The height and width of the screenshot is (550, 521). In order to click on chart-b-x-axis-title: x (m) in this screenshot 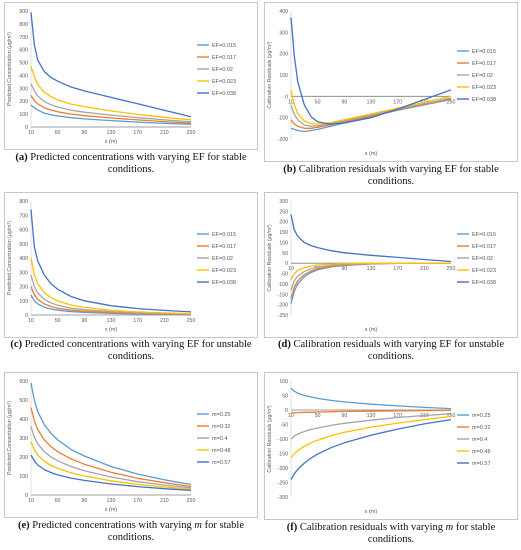, I will do `click(371, 154)`.